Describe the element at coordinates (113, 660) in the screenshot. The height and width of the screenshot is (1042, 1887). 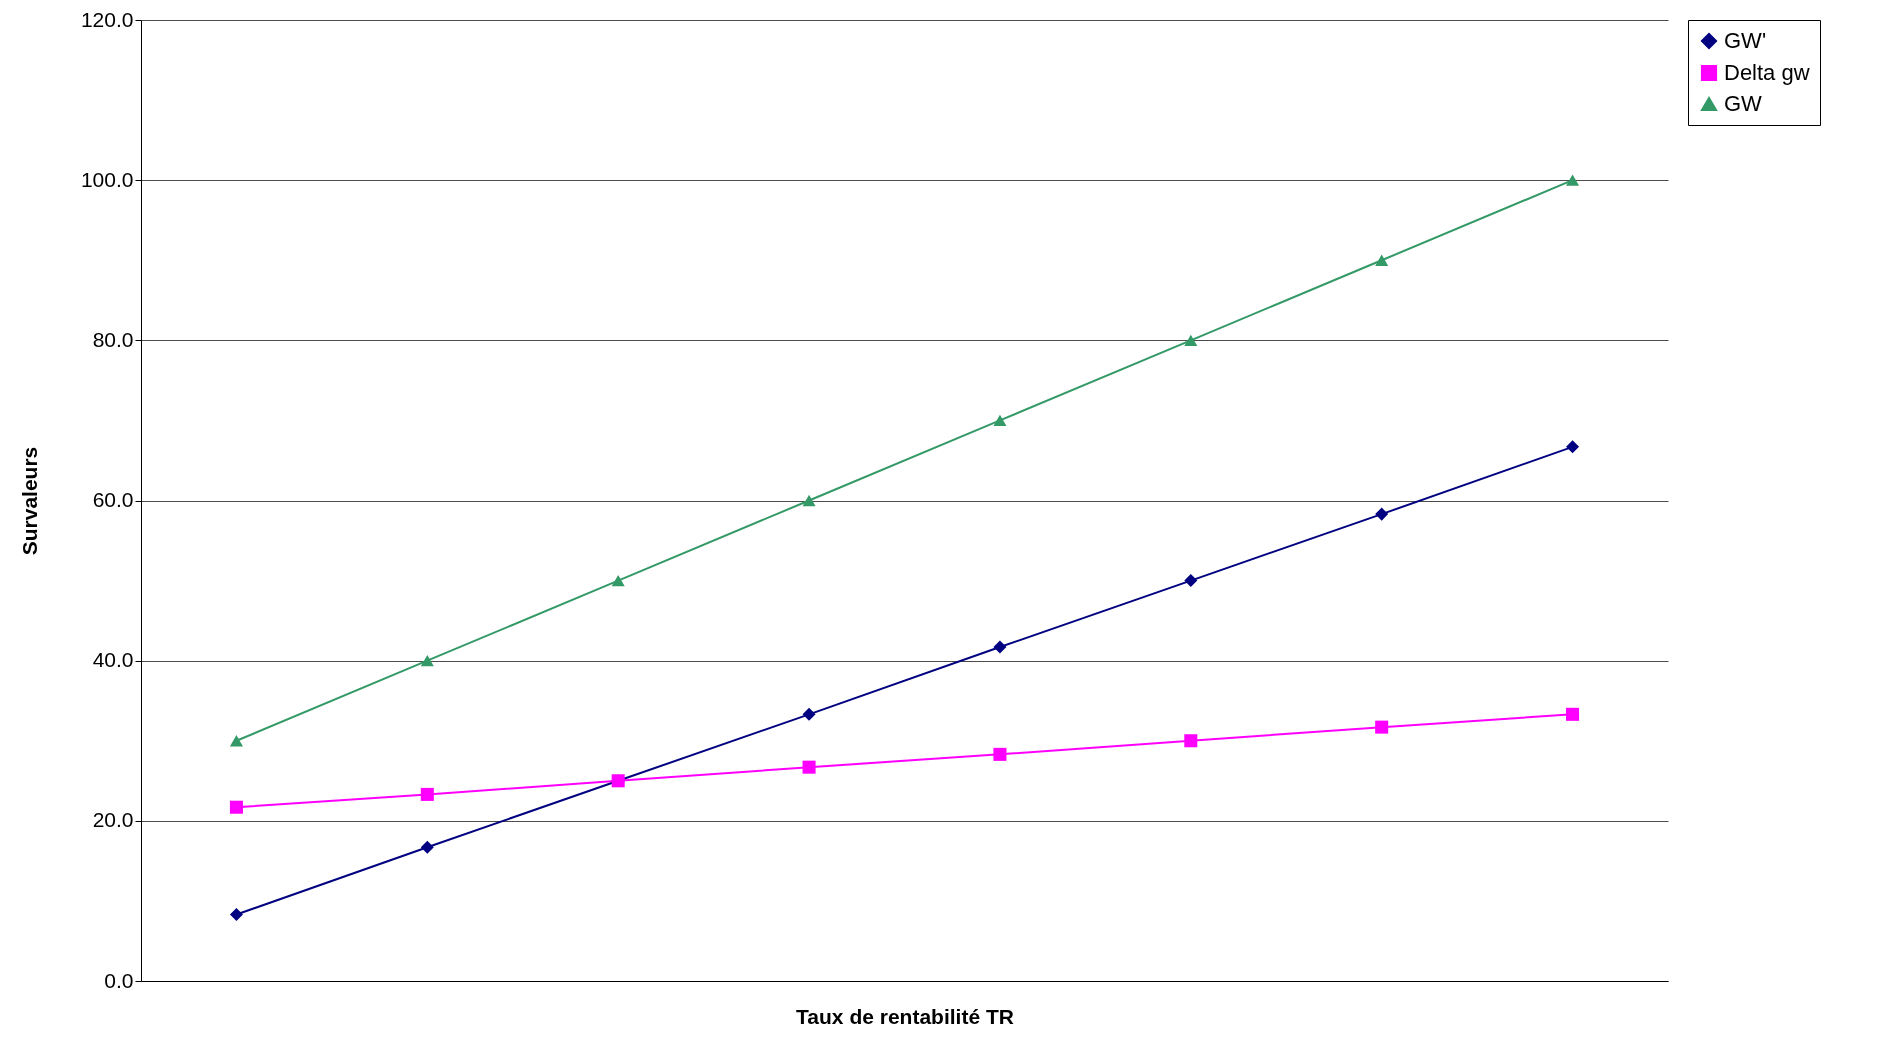
I see `y-tick-label: 40.0` at that location.